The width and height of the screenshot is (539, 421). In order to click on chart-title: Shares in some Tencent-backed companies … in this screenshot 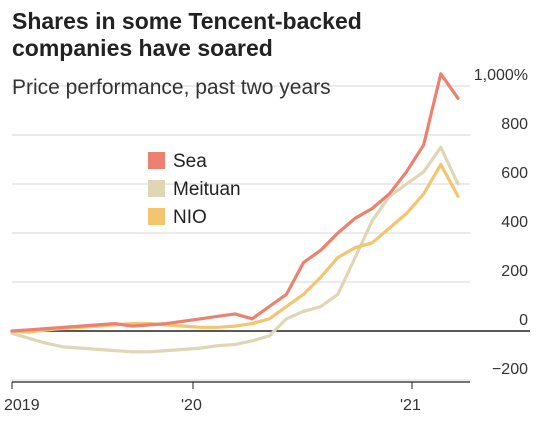, I will do `click(187, 34)`.